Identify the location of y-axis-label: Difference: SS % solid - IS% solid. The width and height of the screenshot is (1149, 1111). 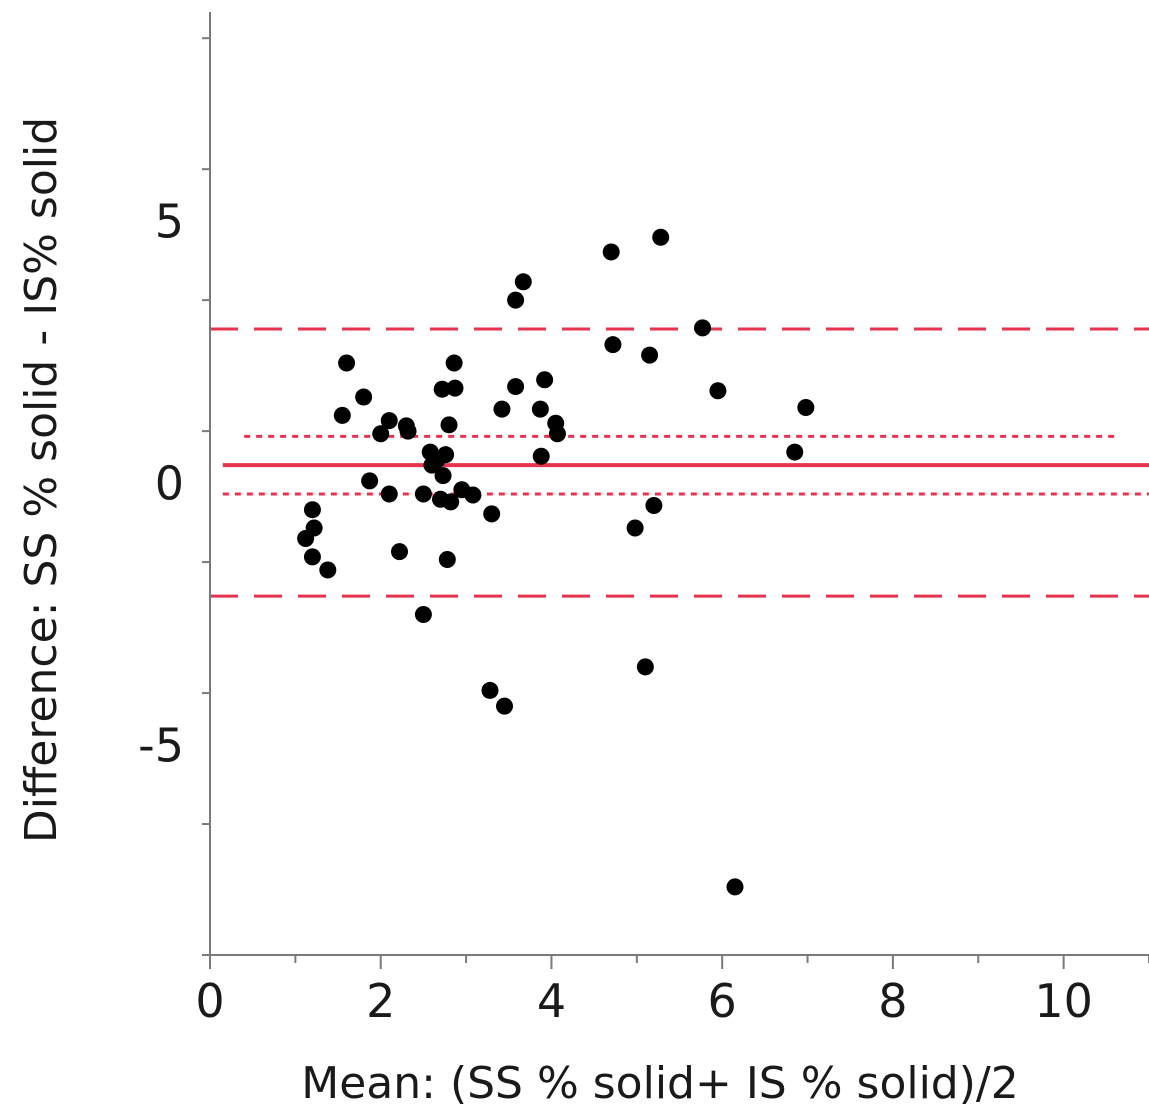
(41, 480).